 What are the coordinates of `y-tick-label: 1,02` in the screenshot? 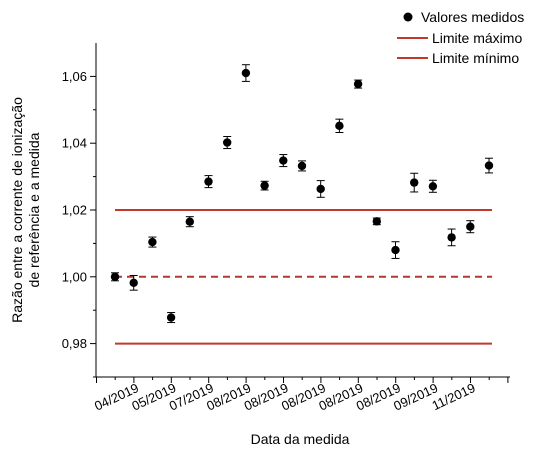 It's located at (74, 210).